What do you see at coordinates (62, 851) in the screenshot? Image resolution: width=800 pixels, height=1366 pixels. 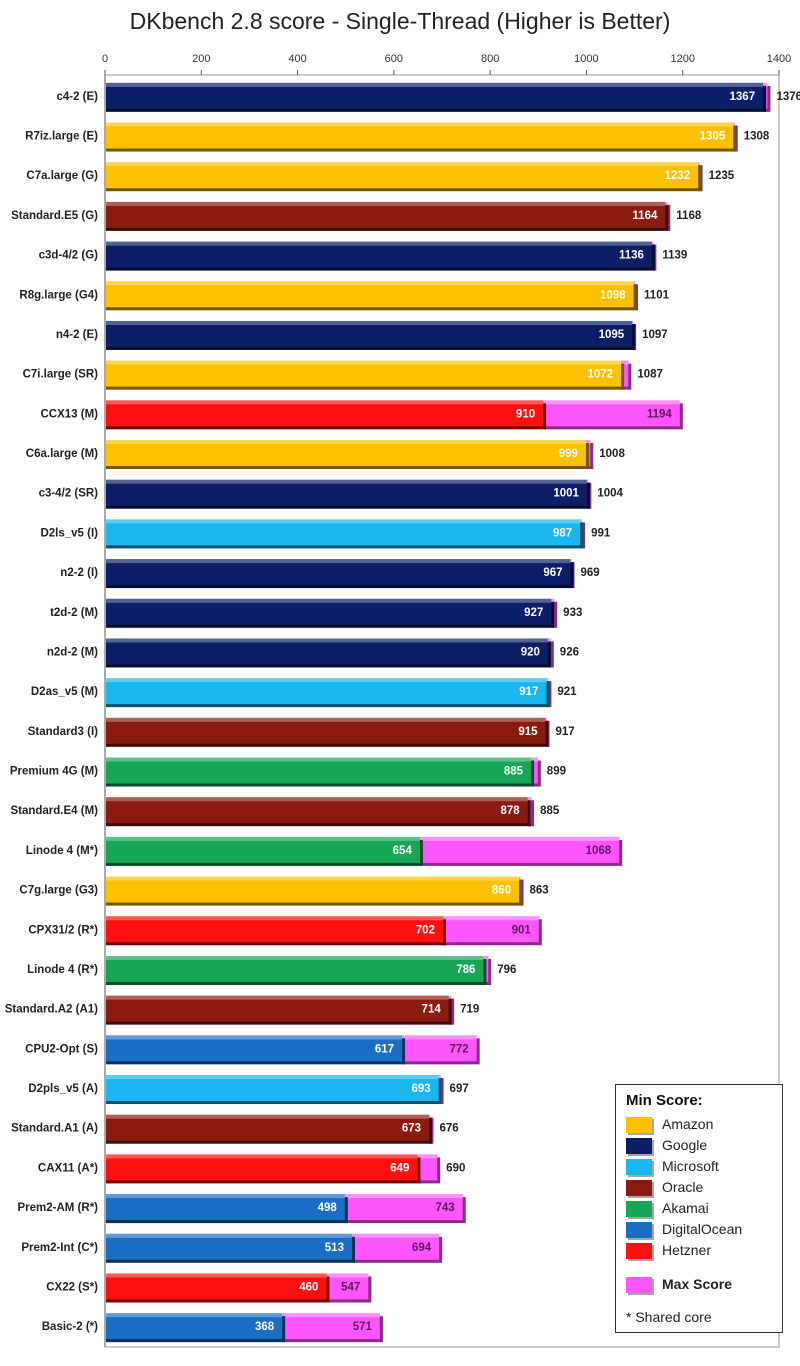 I see `category-label: Linode 4 (M*)` at bounding box center [62, 851].